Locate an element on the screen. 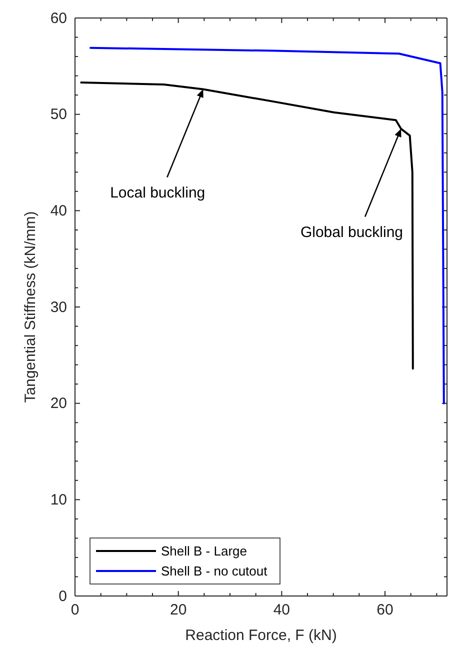 The image size is (464, 656). legend-label: Shell B - Large is located at coordinates (204, 551).